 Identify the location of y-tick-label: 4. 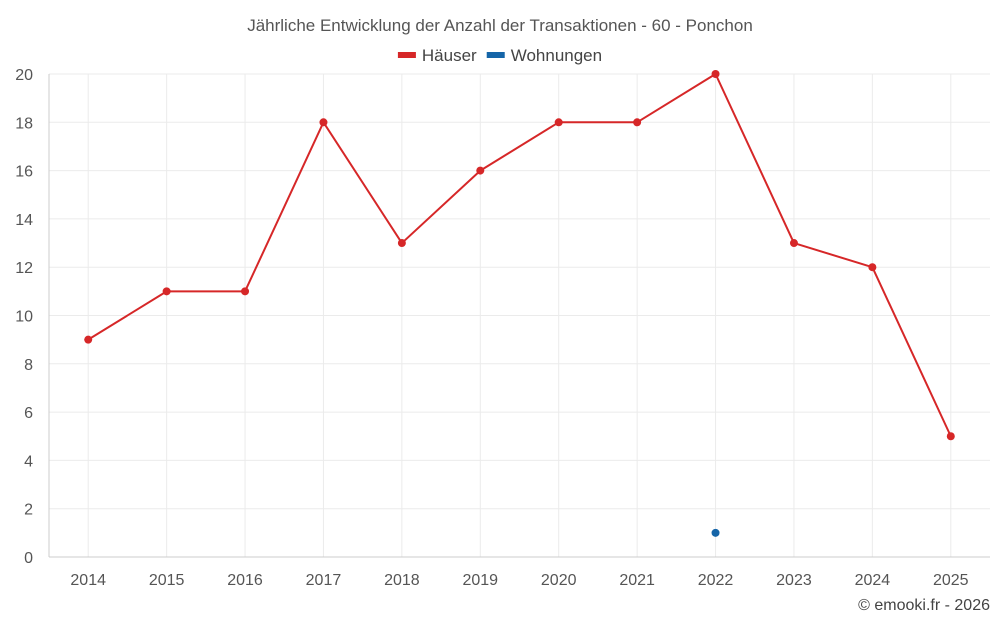
(28, 461).